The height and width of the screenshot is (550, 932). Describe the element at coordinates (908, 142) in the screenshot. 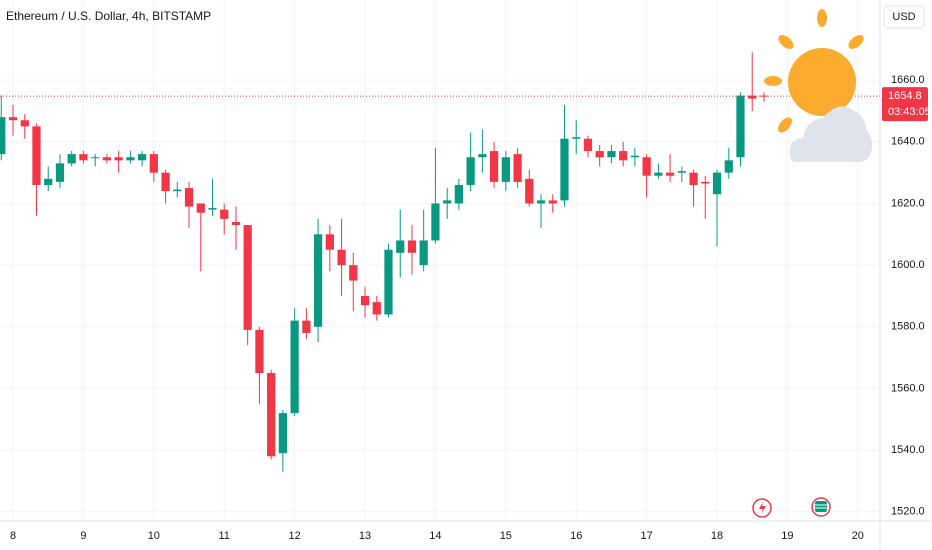

I see `y-tick-label: 1640.0` at that location.